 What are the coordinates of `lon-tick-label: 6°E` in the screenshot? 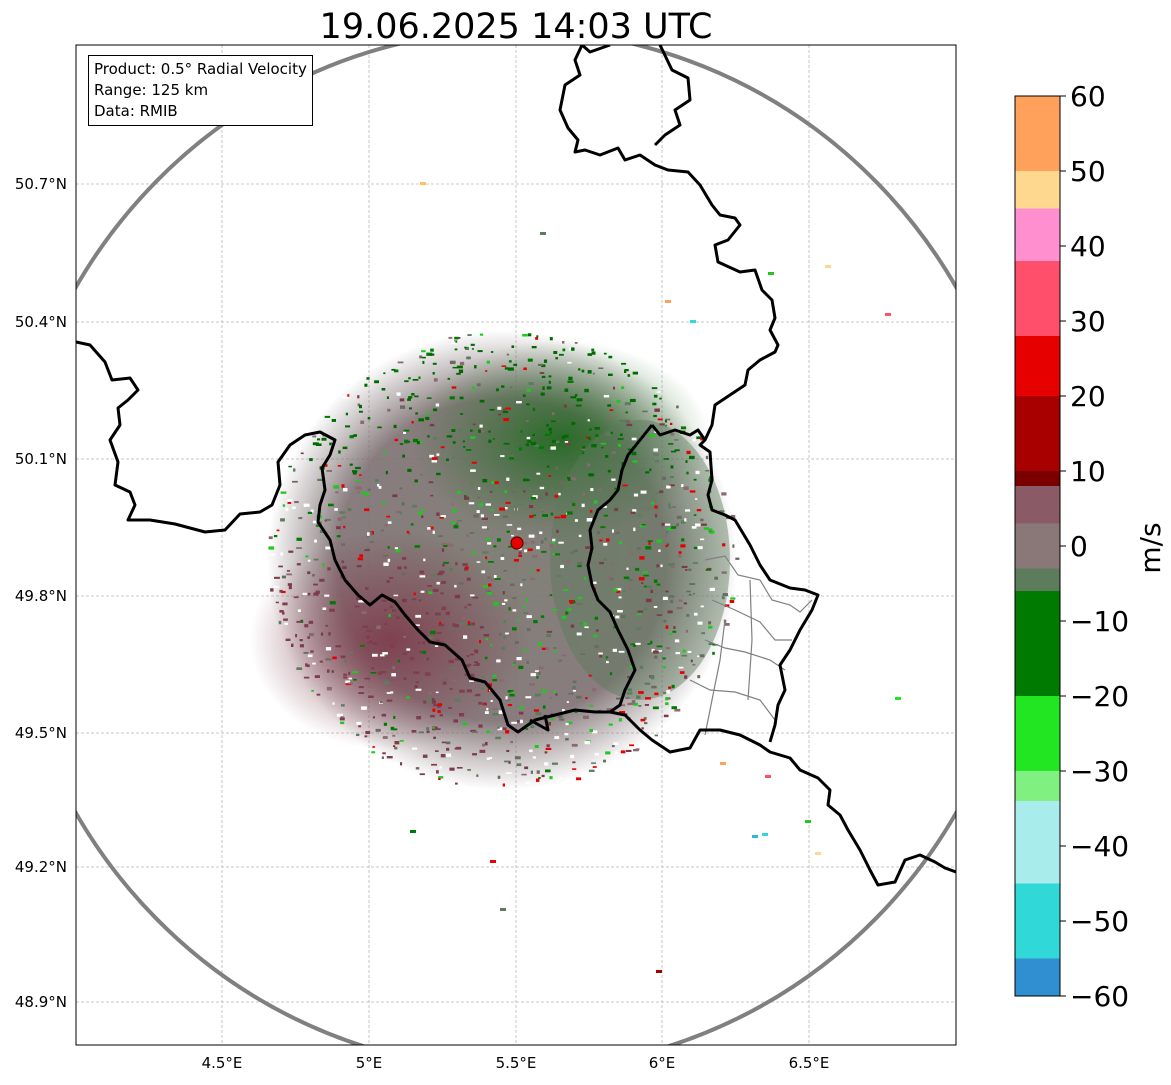 It's located at (662, 1063).